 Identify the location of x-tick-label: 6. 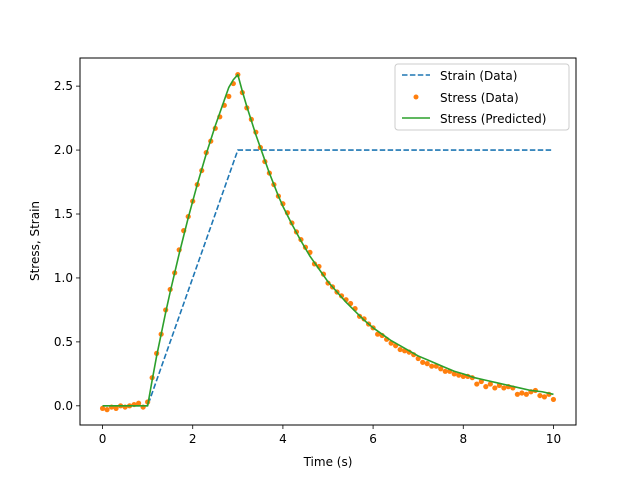
(373, 439).